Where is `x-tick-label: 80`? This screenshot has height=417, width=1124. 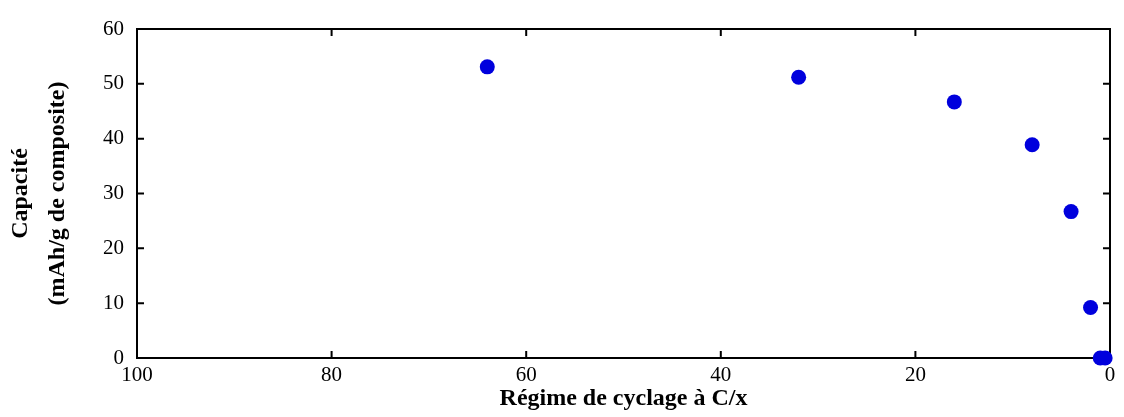
x-tick-label: 80 is located at coordinates (332, 374).